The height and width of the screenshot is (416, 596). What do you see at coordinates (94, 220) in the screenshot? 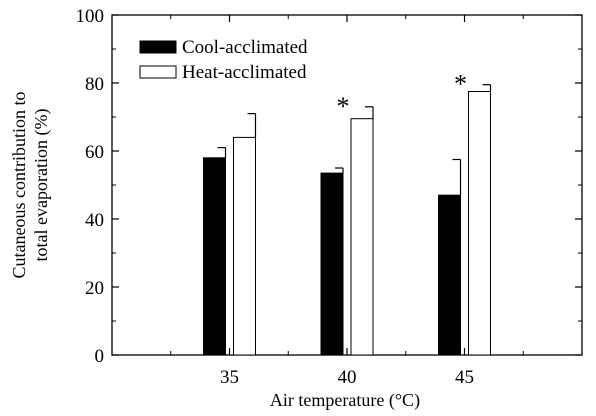
I see `y-tick-label: 40` at bounding box center [94, 220].